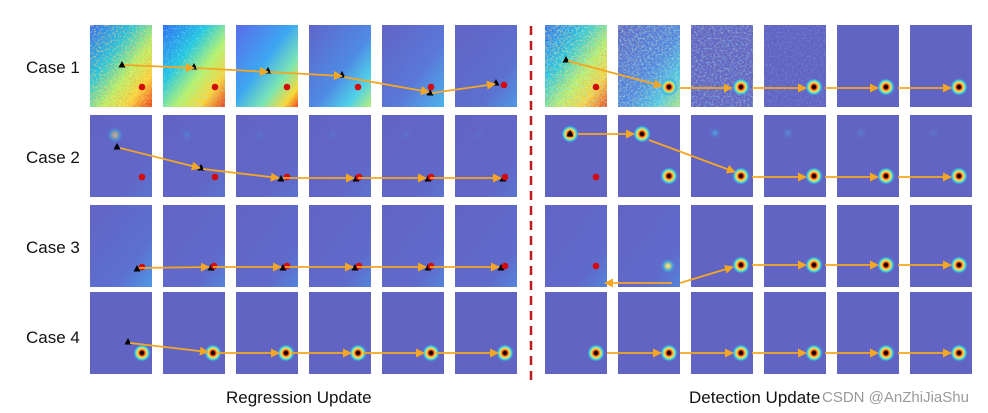  I want to click on fading-blob-r2-c6, so click(934, 133).